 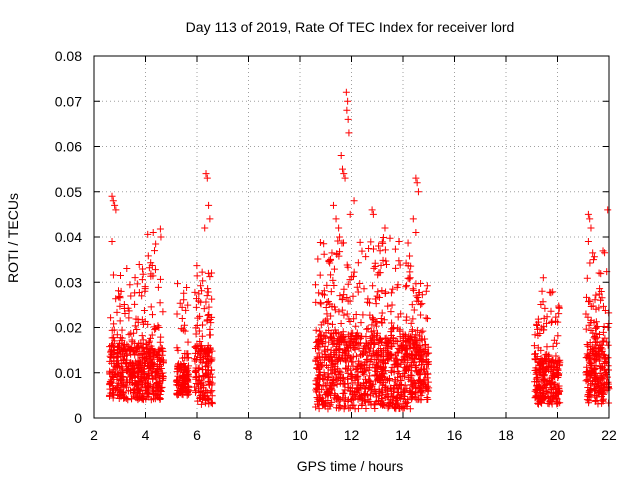 I want to click on y-tick-label: 0.04, so click(x=68, y=237).